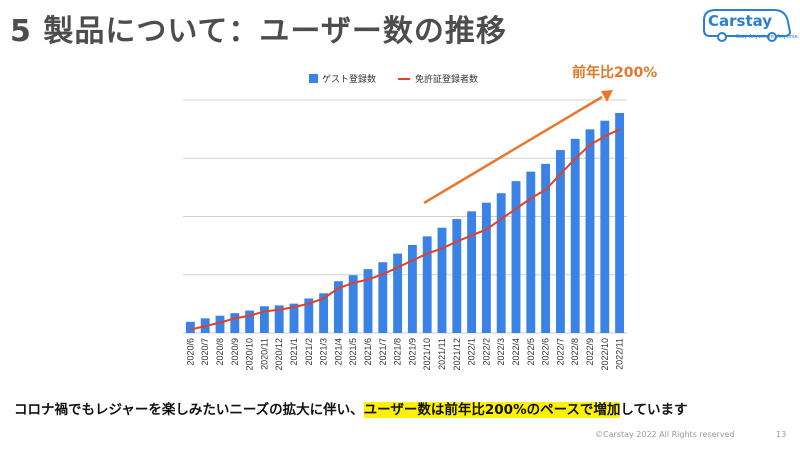 The image size is (800, 450). What do you see at coordinates (472, 352) in the screenshot?
I see `x-tick-label: 2022/1` at bounding box center [472, 352].